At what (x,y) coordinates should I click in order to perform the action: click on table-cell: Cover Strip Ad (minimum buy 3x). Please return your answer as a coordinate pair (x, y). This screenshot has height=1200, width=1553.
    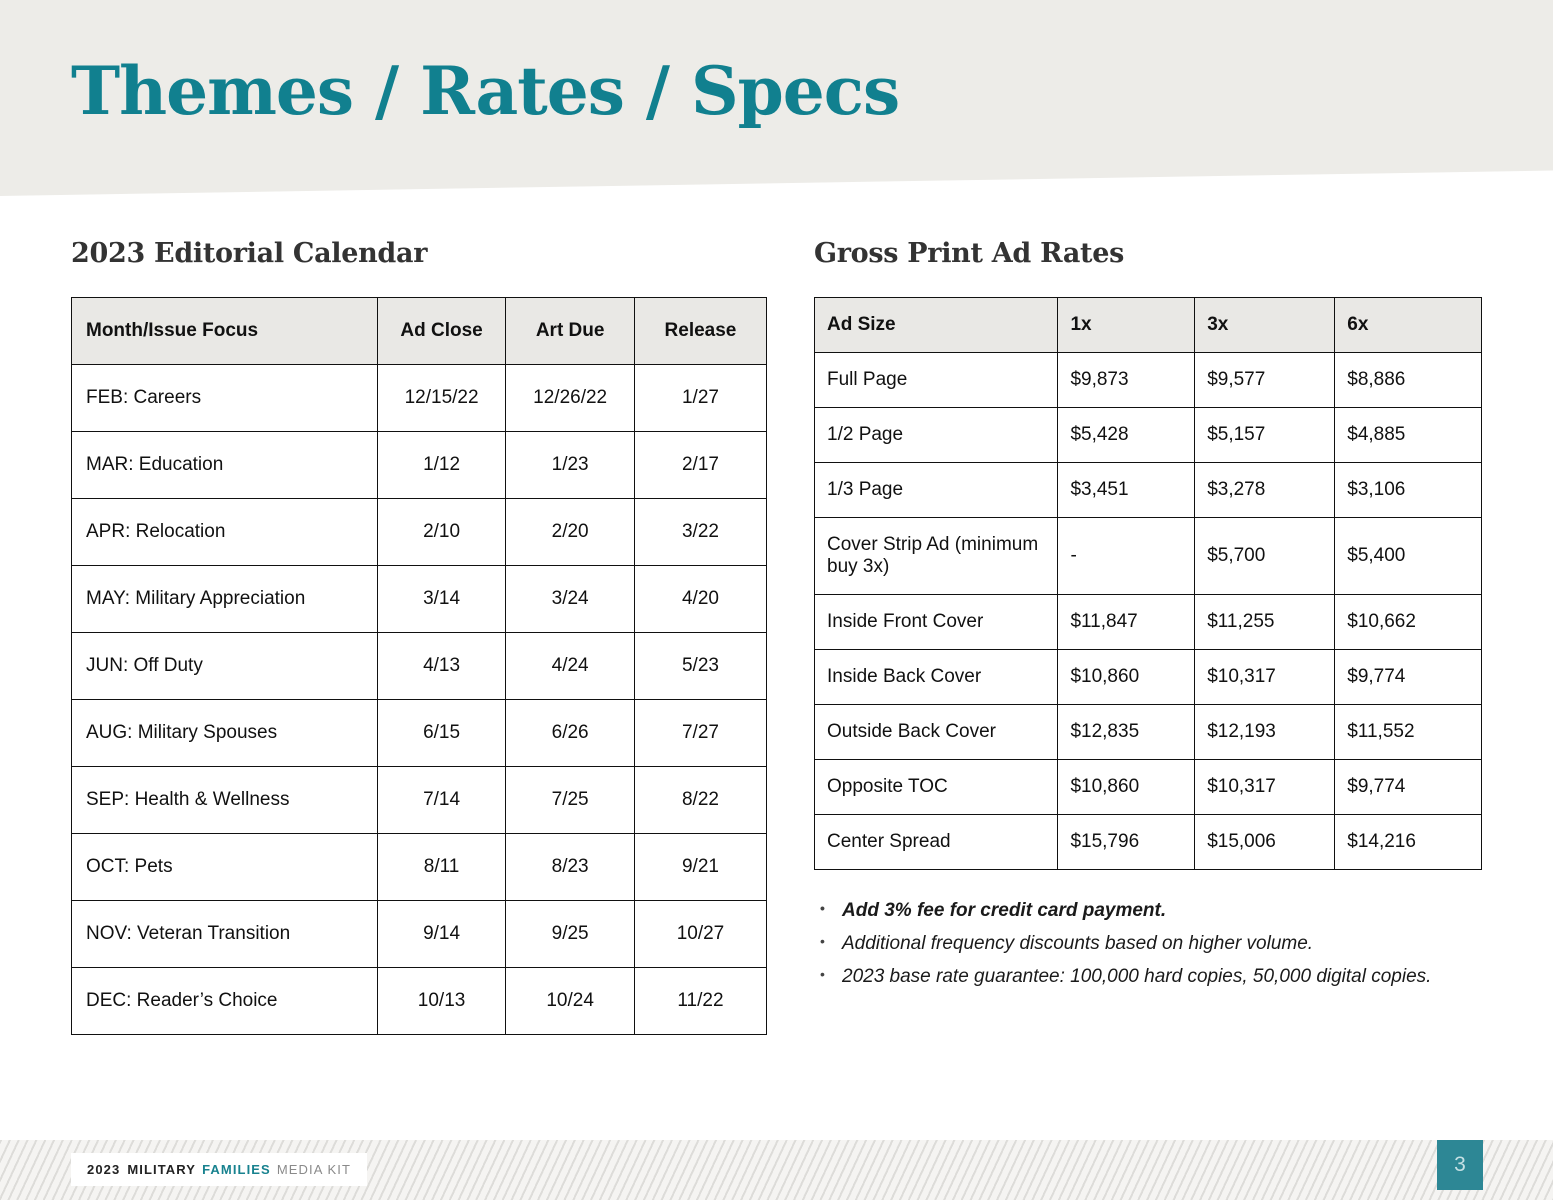
    Looking at the image, I should click on (936, 556).